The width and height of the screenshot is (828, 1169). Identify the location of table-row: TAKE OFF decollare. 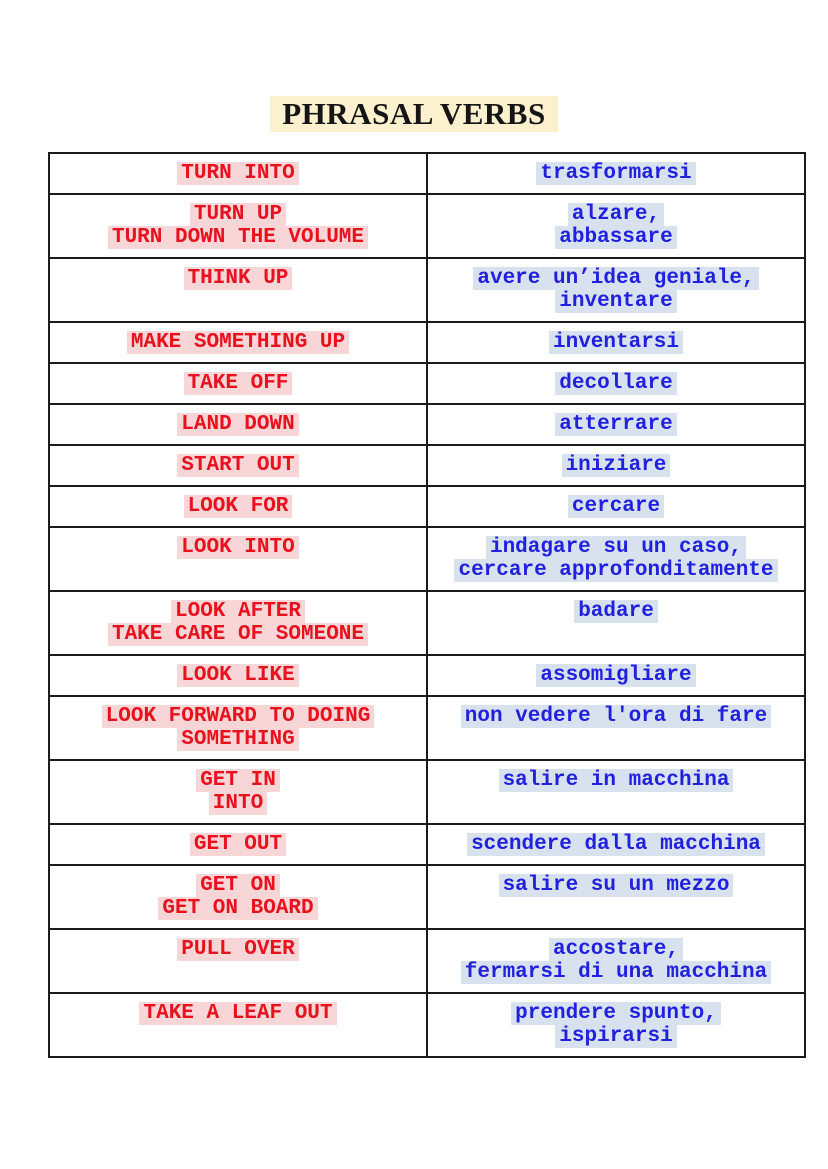
(427, 383).